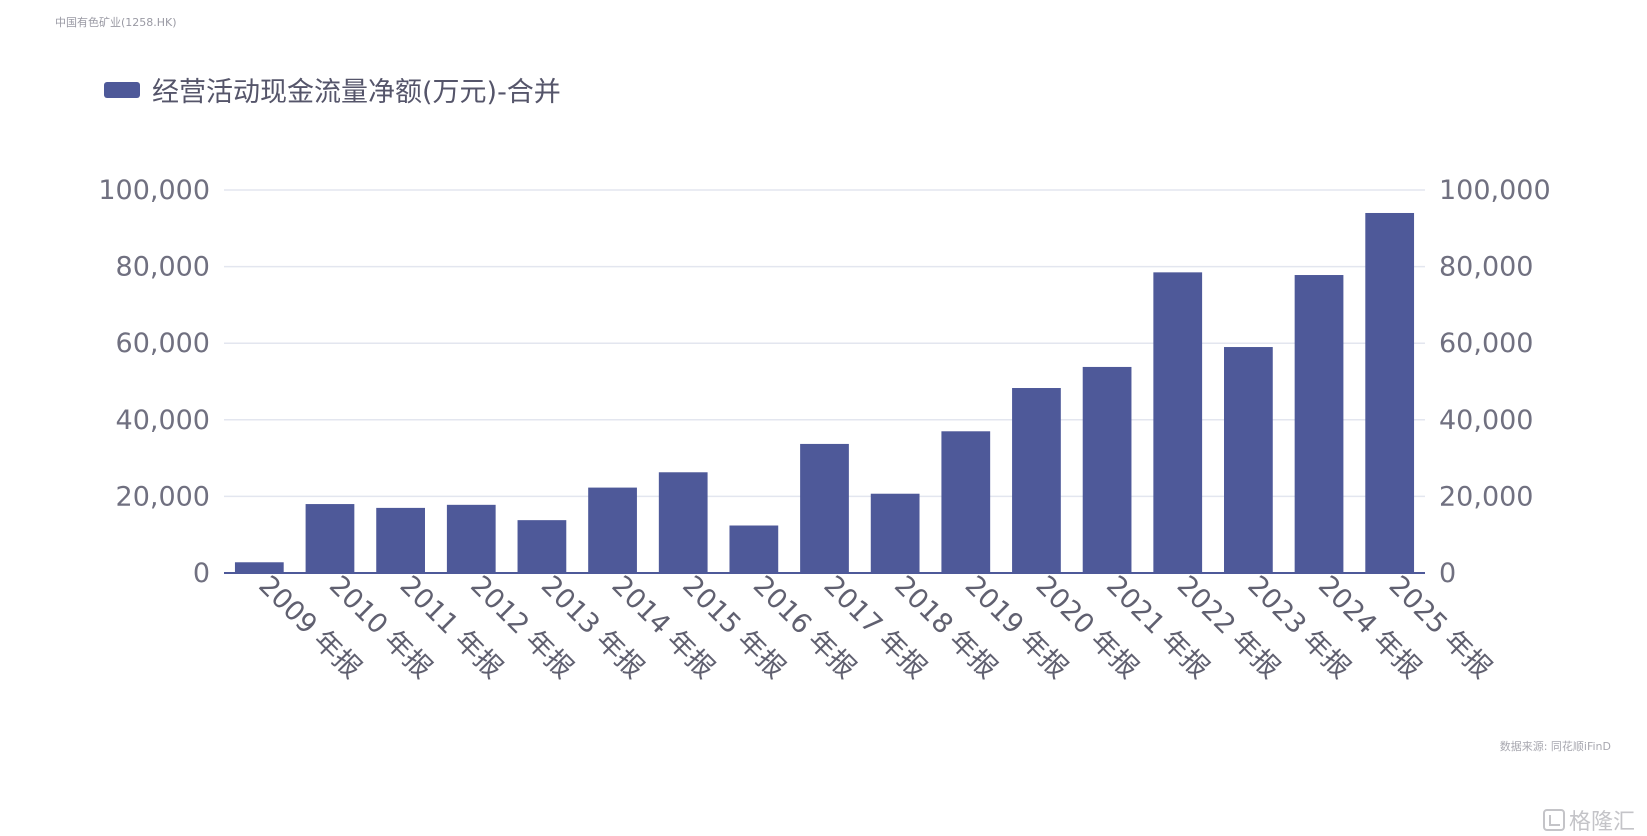 The height and width of the screenshot is (836, 1647). I want to click on watermark-text: 格隆汇, so click(1601, 822).